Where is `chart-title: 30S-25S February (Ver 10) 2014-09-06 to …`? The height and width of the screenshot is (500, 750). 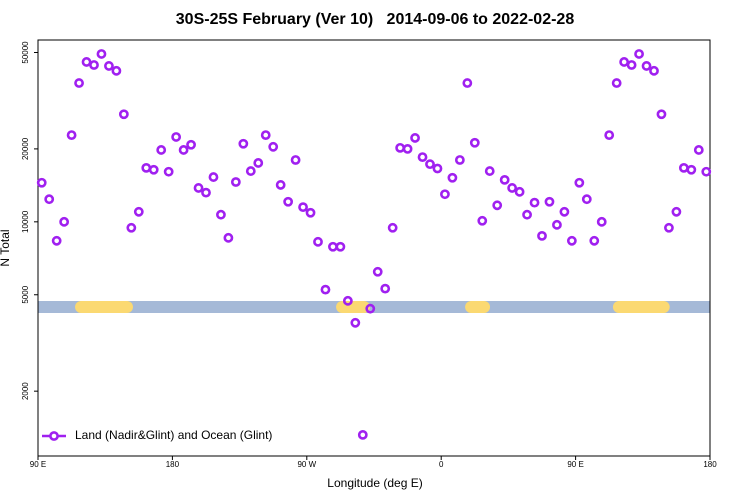
chart-title: 30S-25S February (Ver 10) 2014-09-06 to … is located at coordinates (375, 19).